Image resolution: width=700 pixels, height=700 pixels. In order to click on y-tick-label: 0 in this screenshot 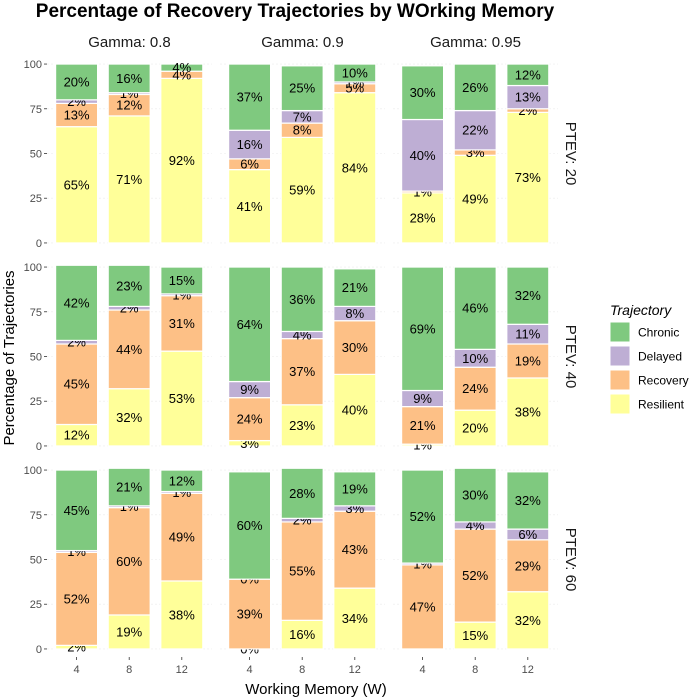, I will do `click(39, 244)`.